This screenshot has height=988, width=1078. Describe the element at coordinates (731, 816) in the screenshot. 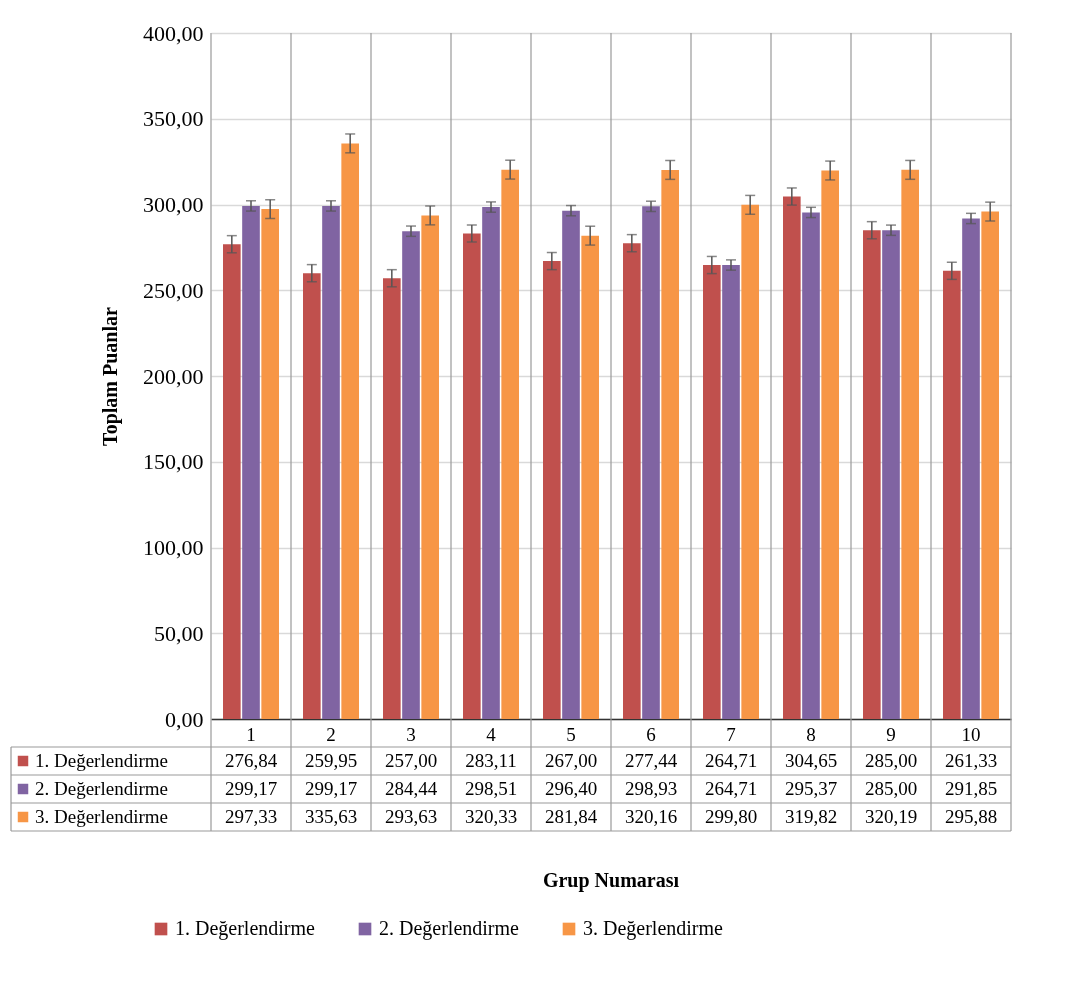

I see `data-label: 299,80` at that location.